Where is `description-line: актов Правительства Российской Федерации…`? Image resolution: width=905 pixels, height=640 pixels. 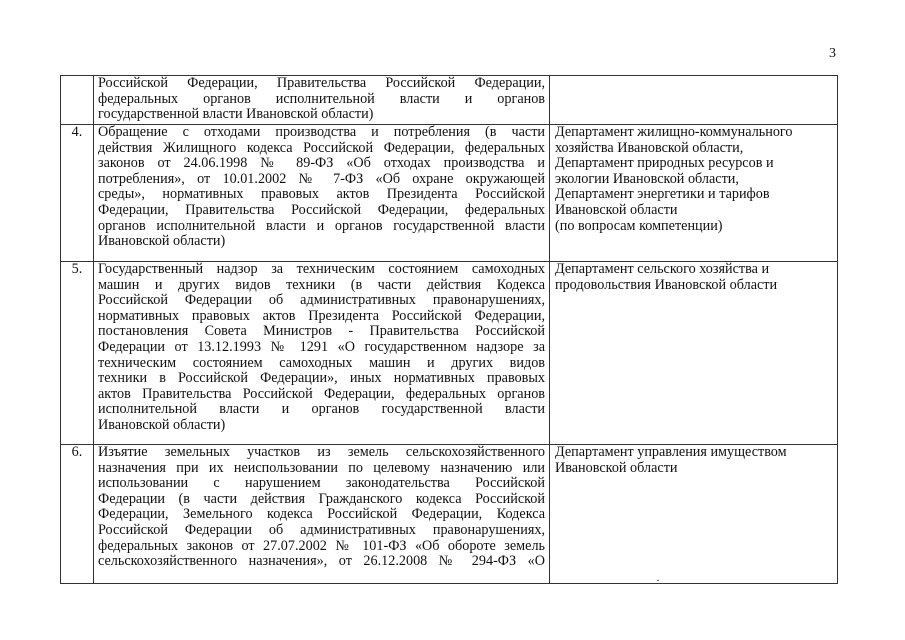
description-line: актов Правительства Российской Федерации… is located at coordinates (321, 394).